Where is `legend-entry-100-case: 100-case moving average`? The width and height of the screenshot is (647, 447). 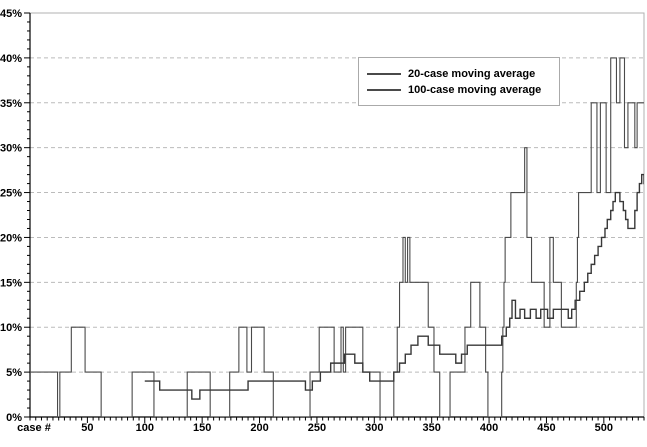
legend-entry-100-case: 100-case moving average is located at coordinates (459, 90).